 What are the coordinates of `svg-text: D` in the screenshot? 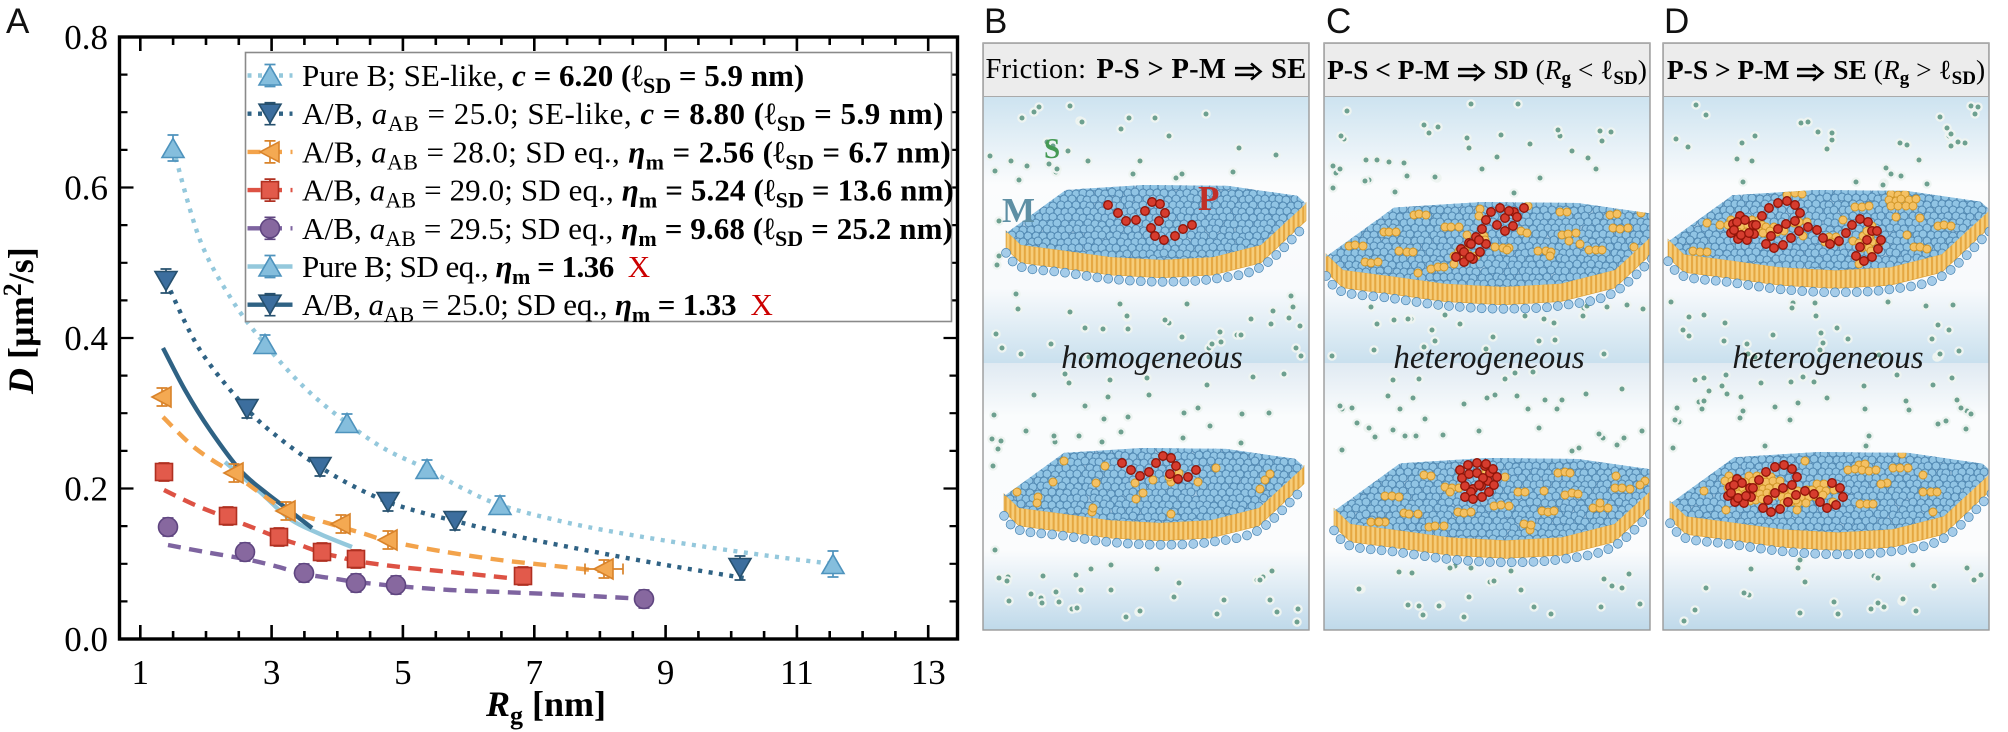 It's located at (1676, 21).